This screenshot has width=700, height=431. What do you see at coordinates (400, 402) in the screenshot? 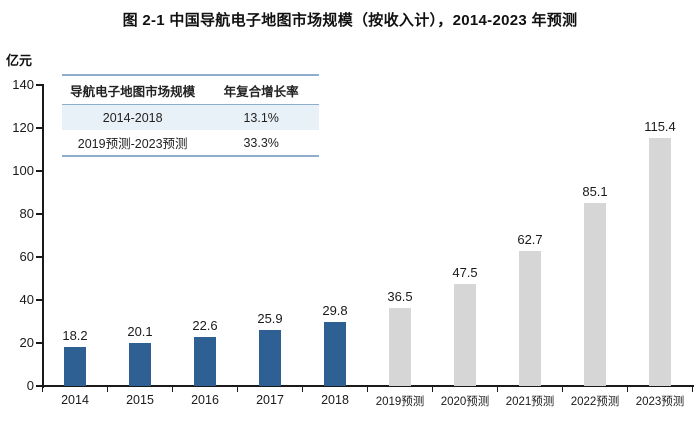
I see `x-axis-category-label: 2019预测` at bounding box center [400, 402].